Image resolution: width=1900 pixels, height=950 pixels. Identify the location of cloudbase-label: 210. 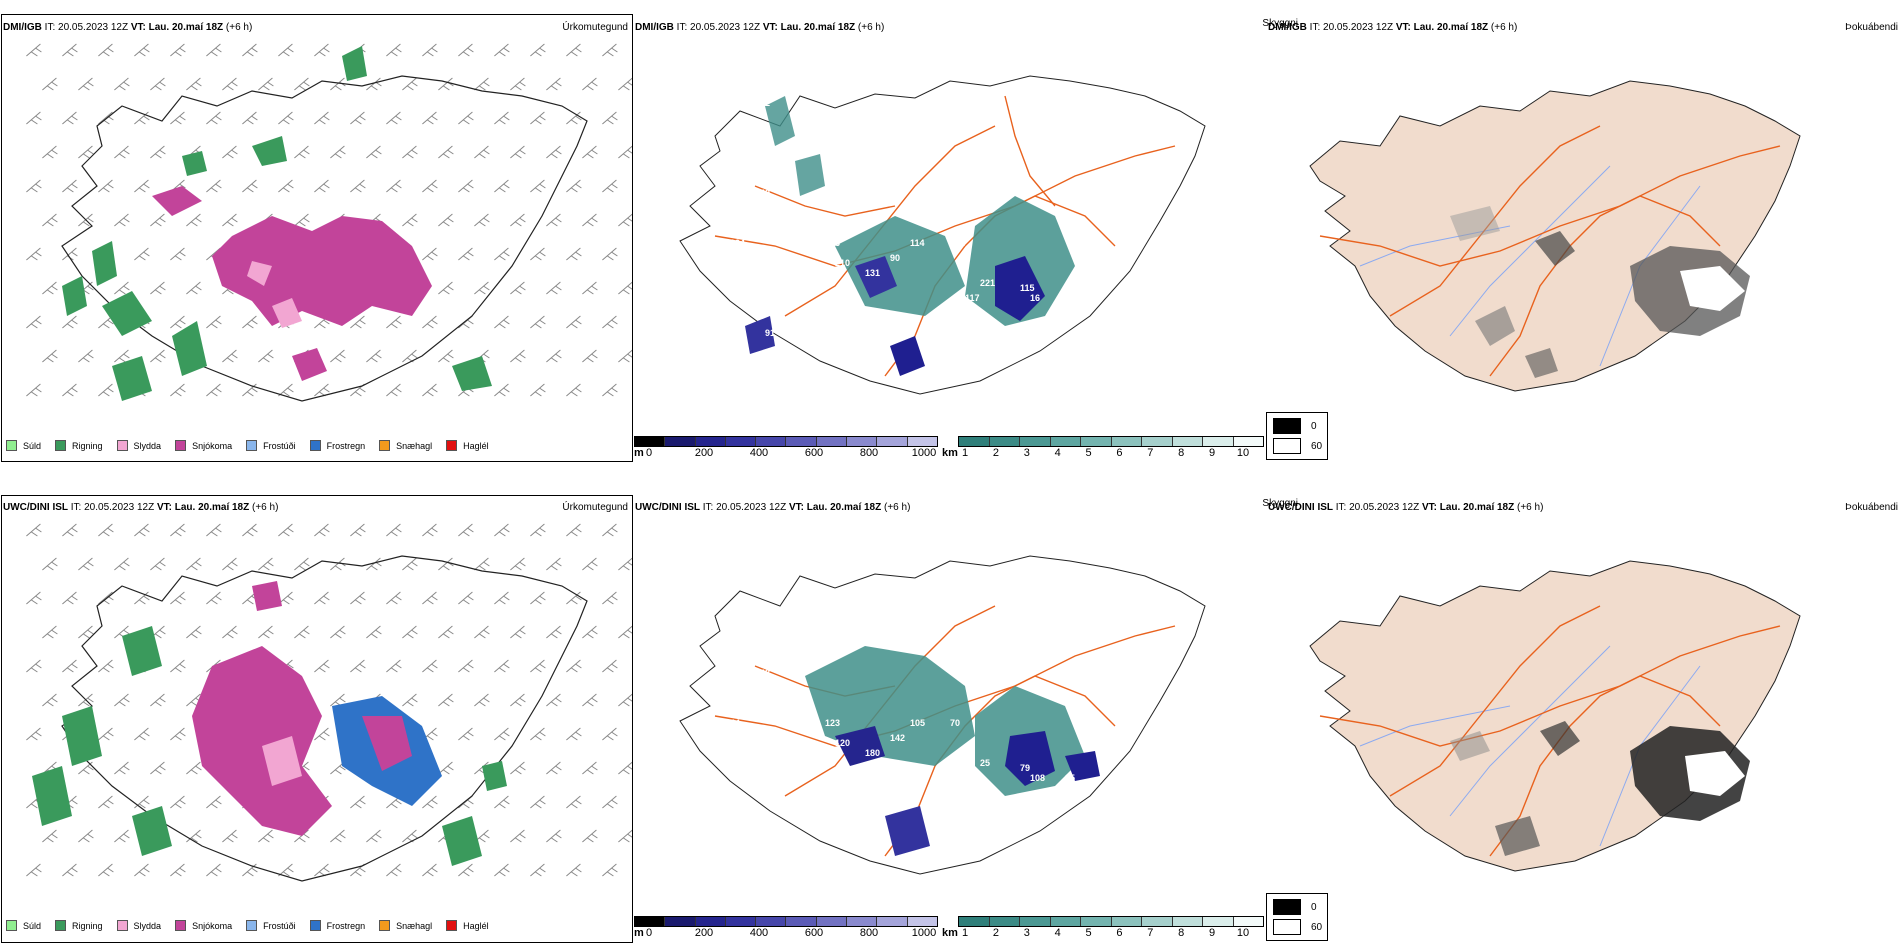
(842, 263).